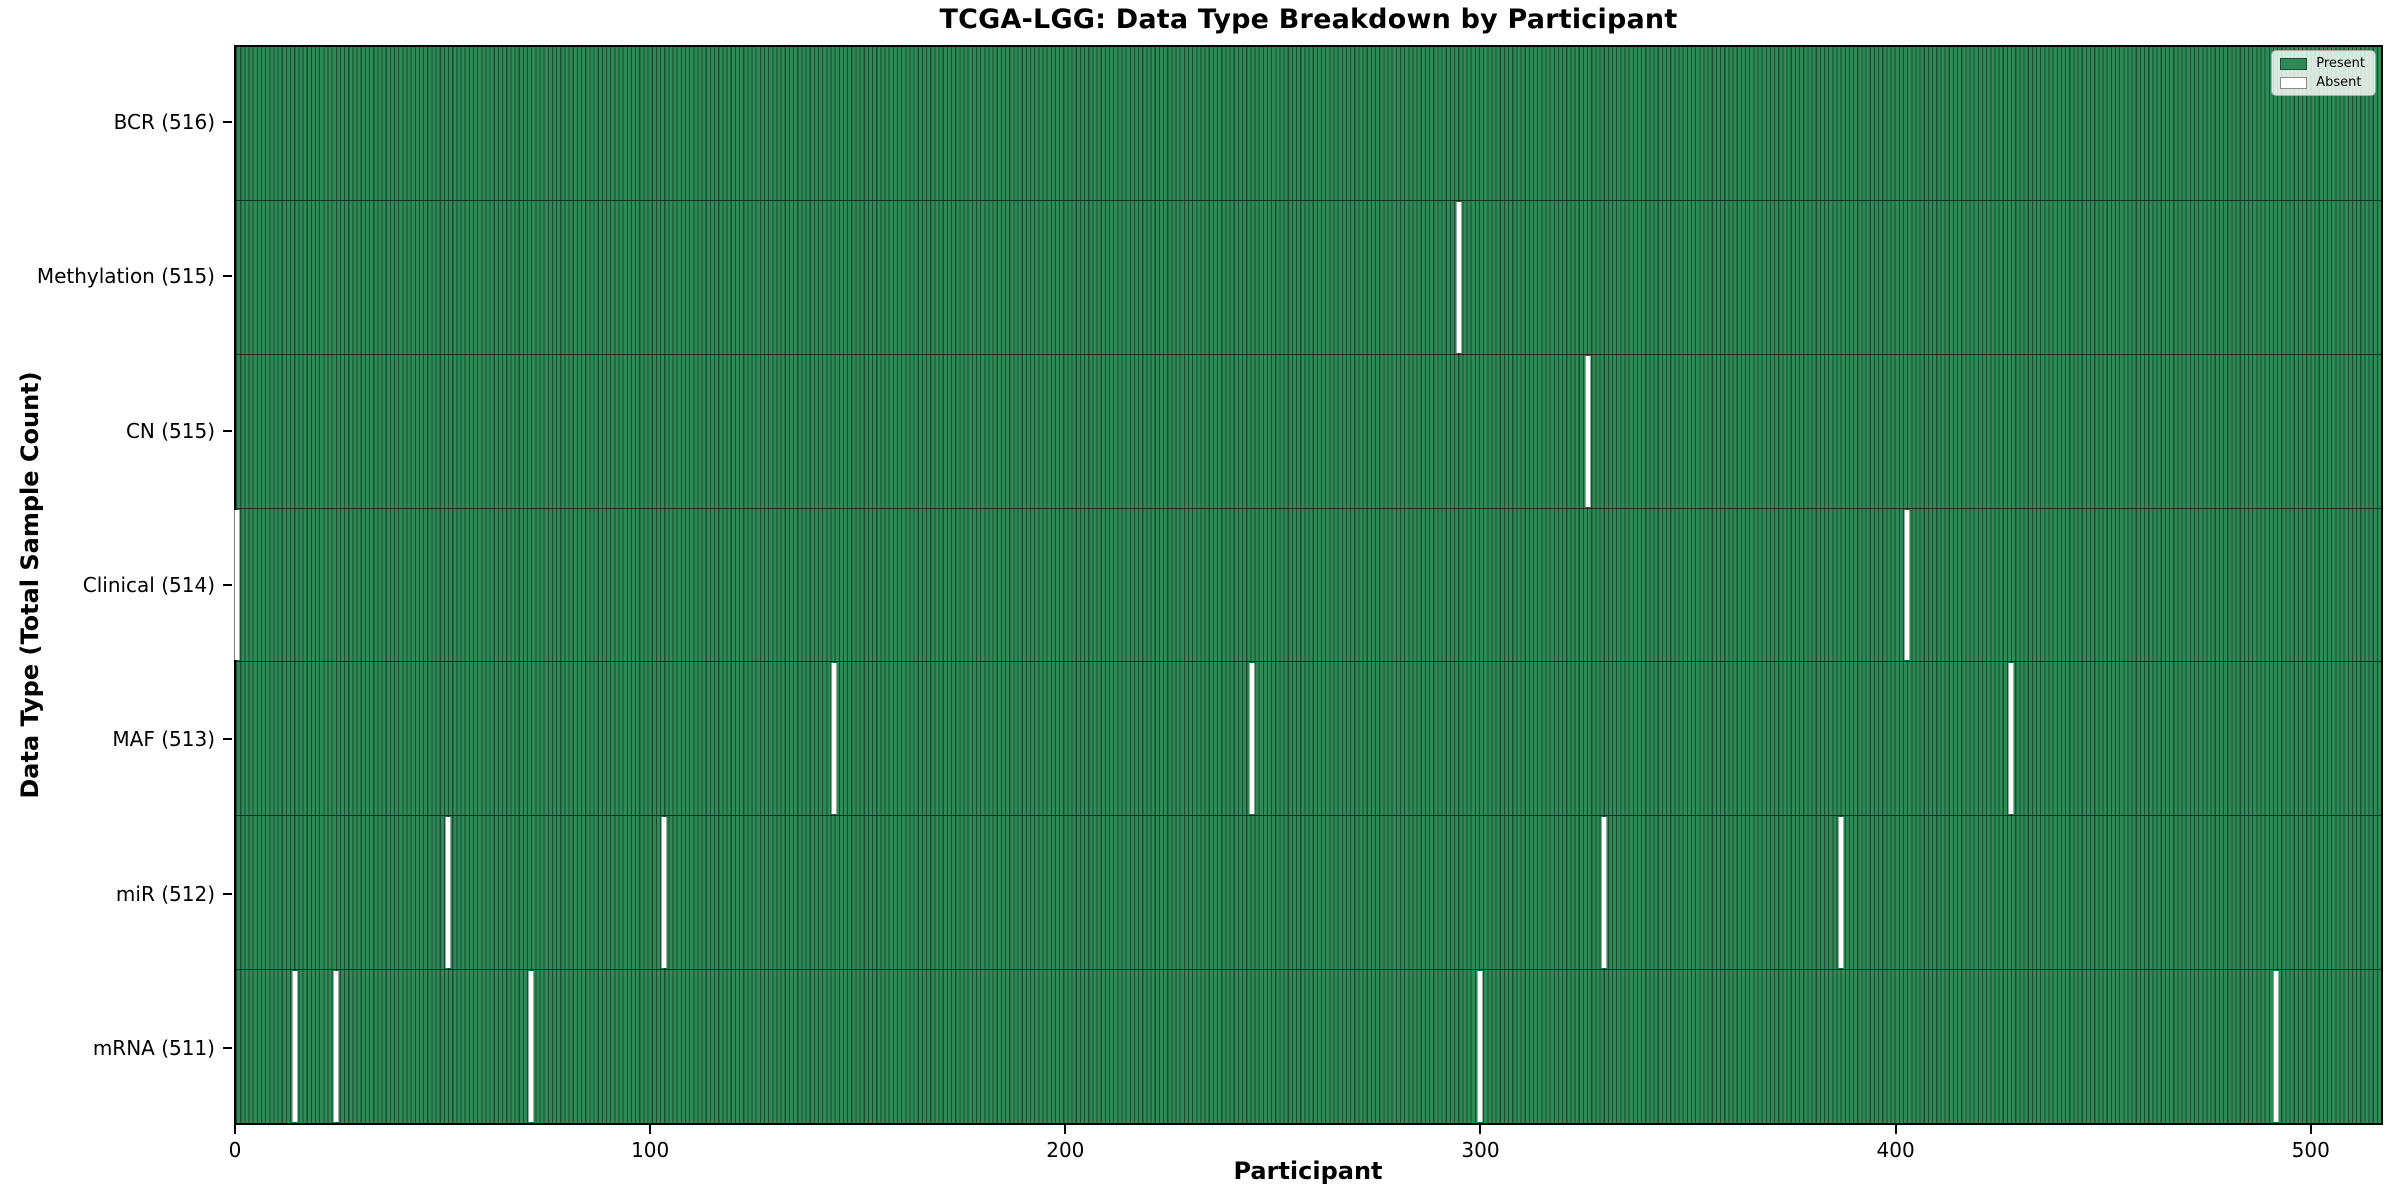 The image size is (2400, 1200). Describe the element at coordinates (153, 1047) in the screenshot. I see `y-tick-label: mRNA (511)` at that location.